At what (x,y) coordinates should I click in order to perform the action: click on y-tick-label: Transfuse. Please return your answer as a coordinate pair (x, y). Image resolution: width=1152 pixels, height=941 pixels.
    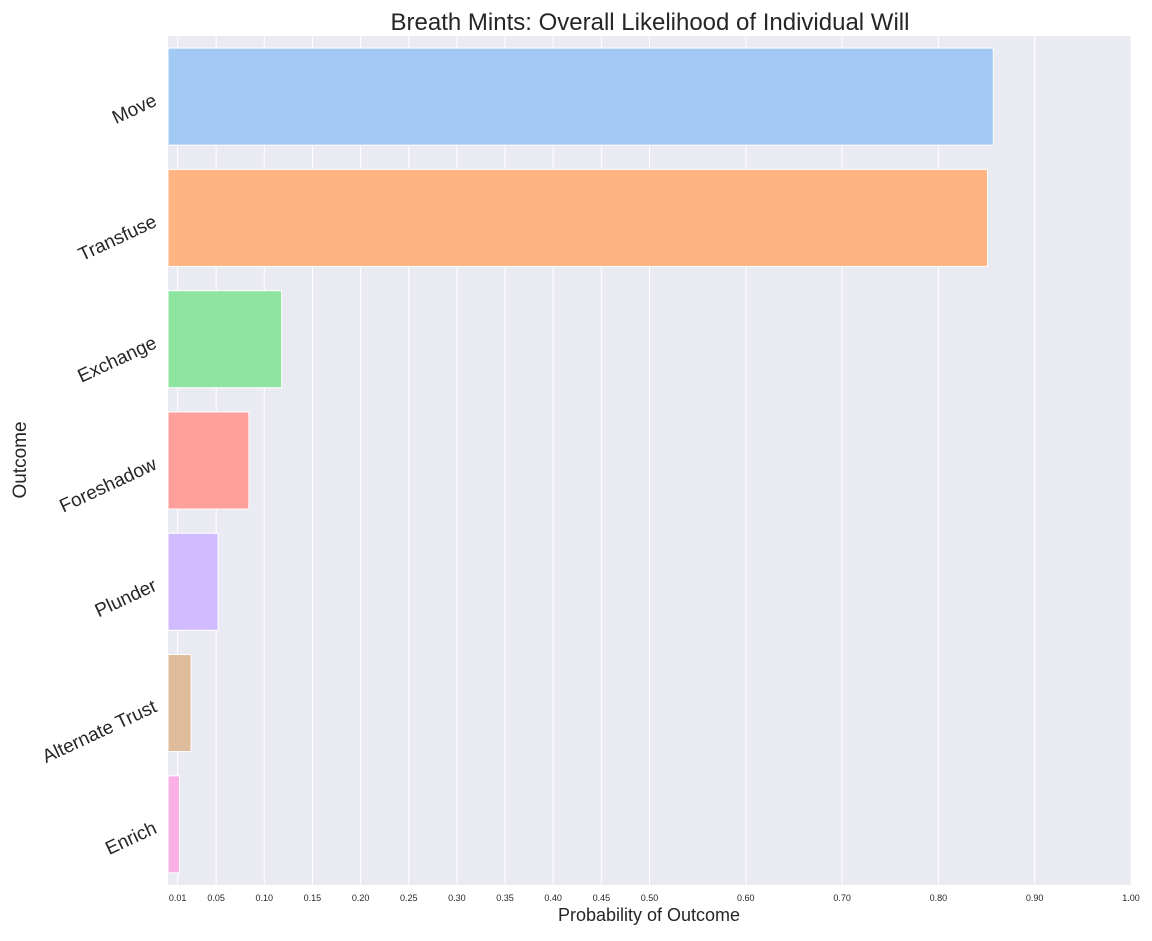
    Looking at the image, I should click on (117, 238).